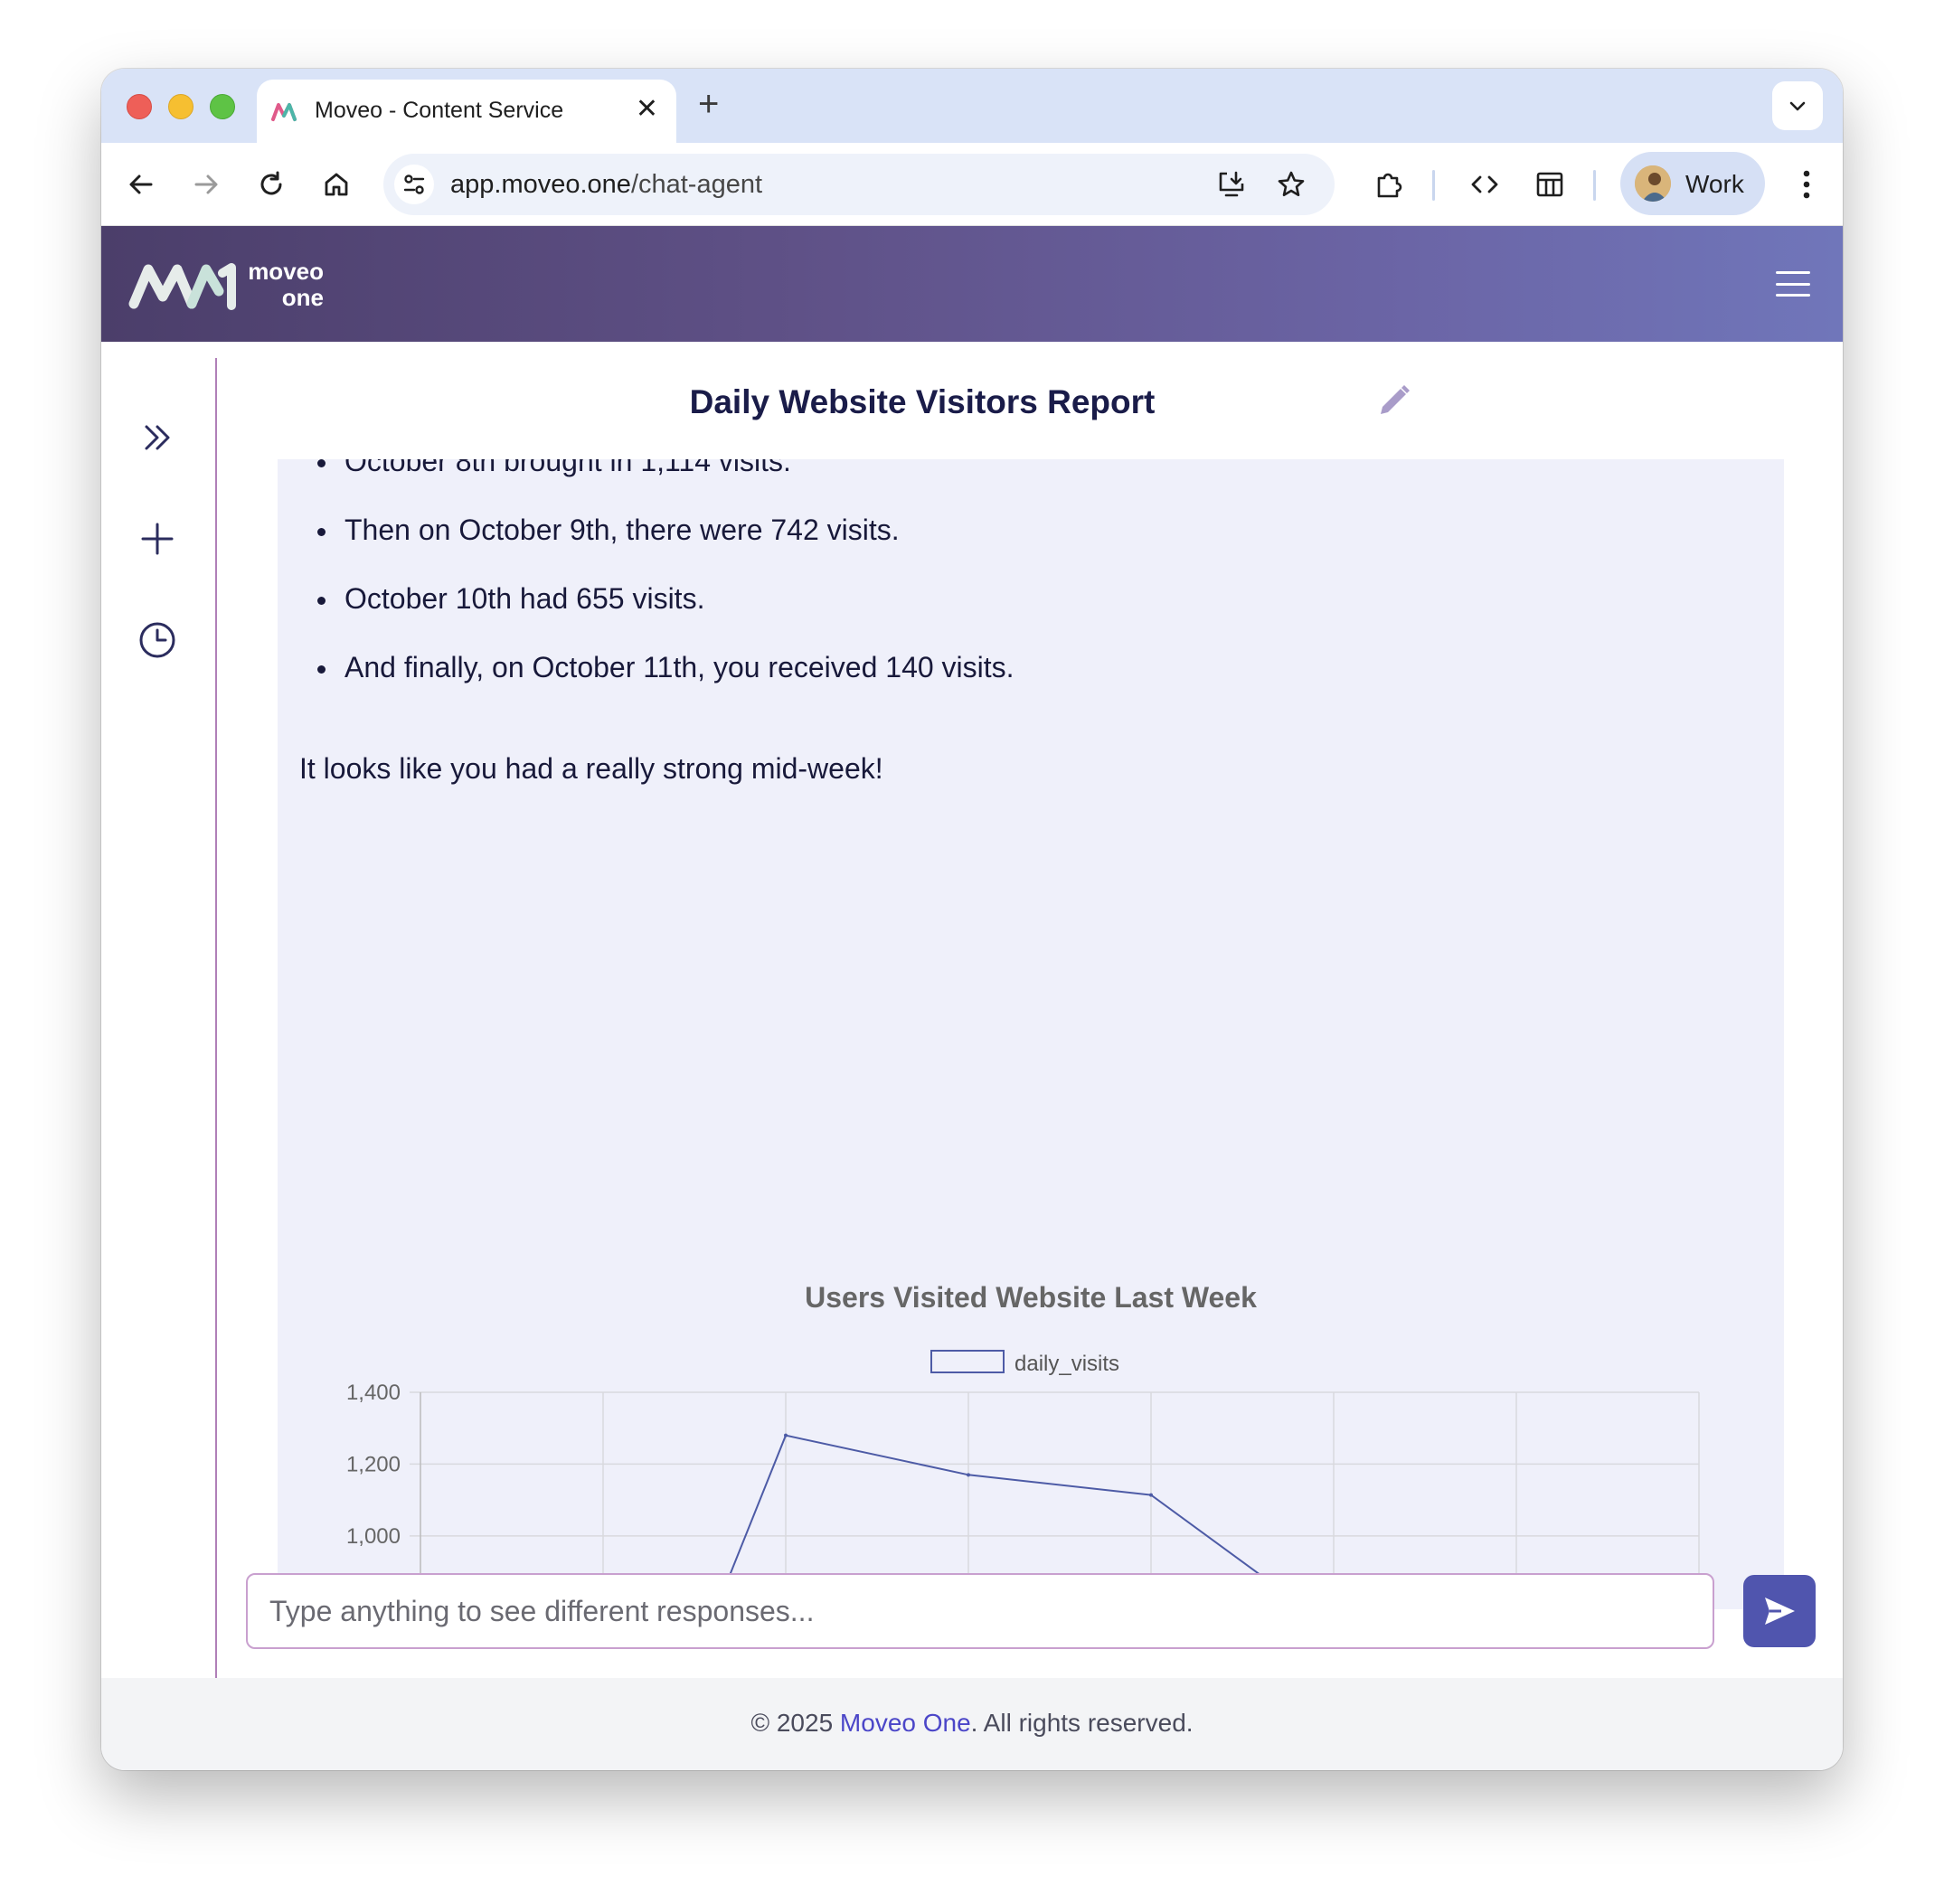 Image resolution: width=1944 pixels, height=1904 pixels. I want to click on url-text: app.moveo.one/chat-agent, so click(606, 185).